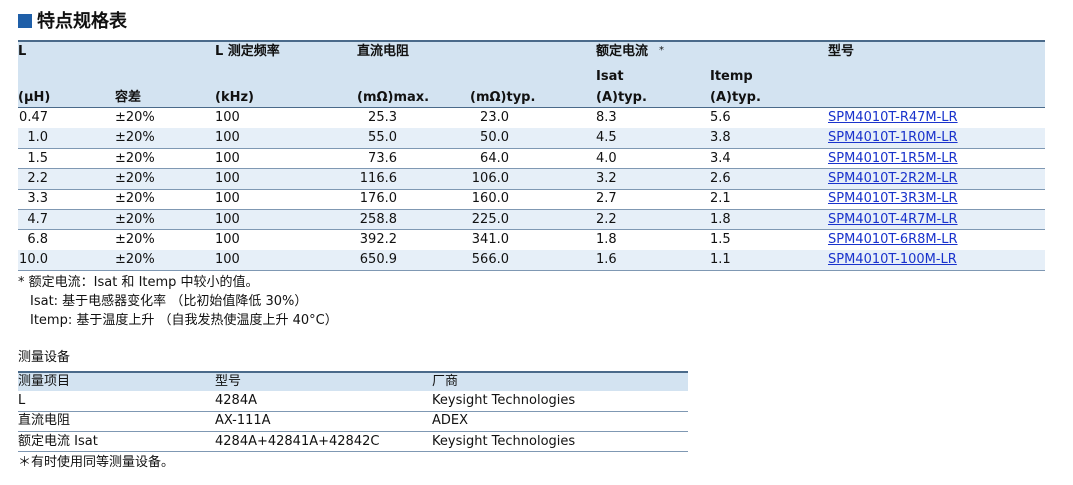  What do you see at coordinates (490, 239) in the screenshot?
I see `cell: 341.0` at bounding box center [490, 239].